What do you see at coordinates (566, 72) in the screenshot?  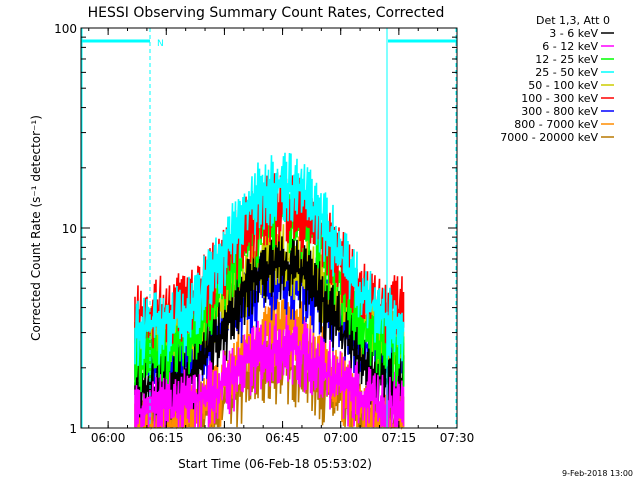 I see `legend-label: 25 - 50 keV` at bounding box center [566, 72].